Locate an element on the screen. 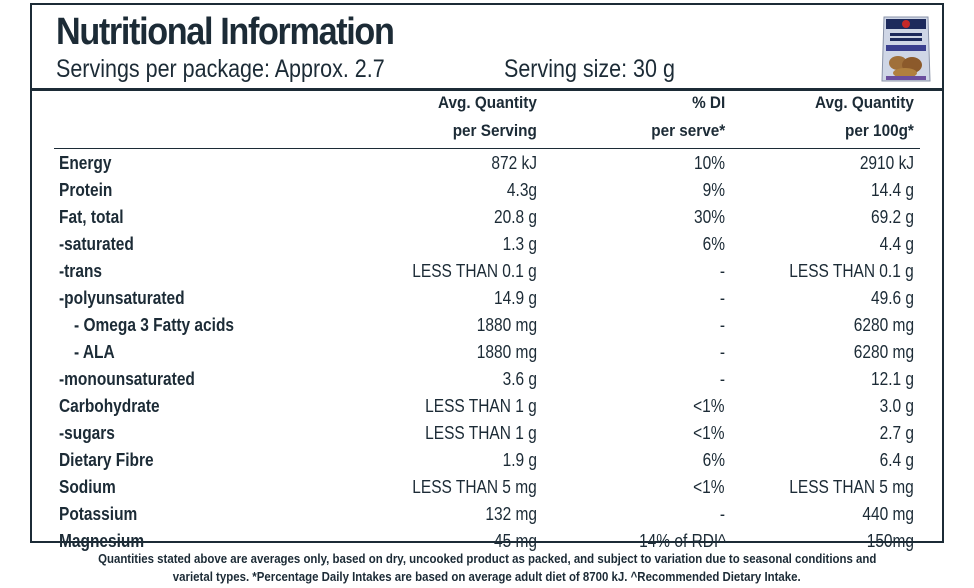 Image resolution: width=974 pixels, height=588 pixels. row-label: -monounsaturated is located at coordinates (127, 379).